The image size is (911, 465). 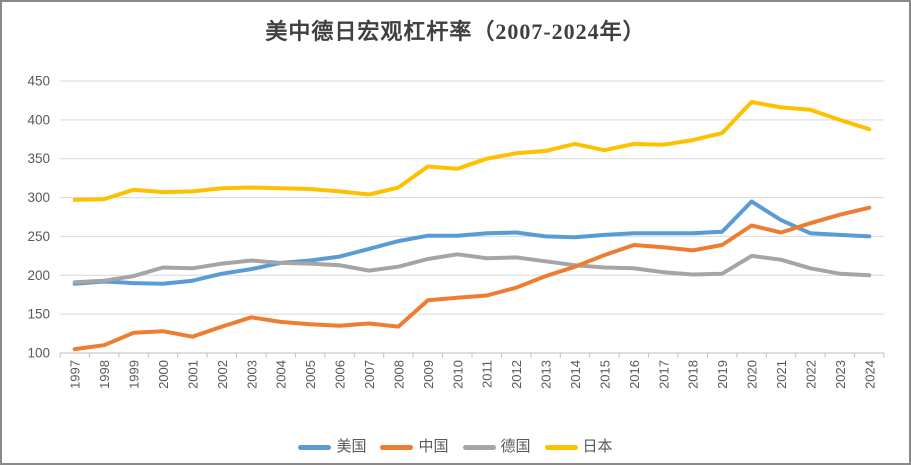 I want to click on y-axis-label: 100, so click(x=38, y=353).